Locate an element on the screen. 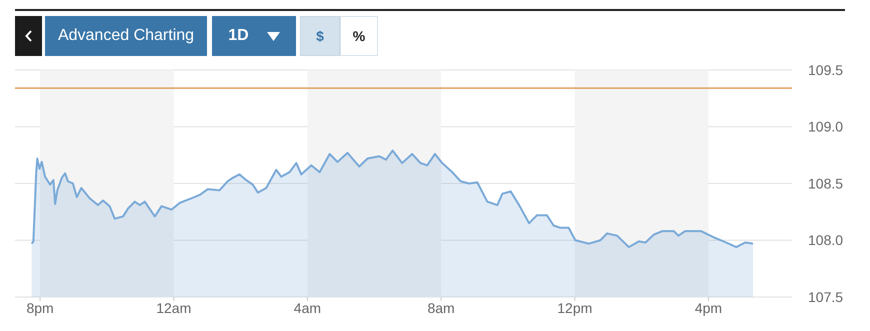  y-tick-label: 109.5 is located at coordinates (826, 70).